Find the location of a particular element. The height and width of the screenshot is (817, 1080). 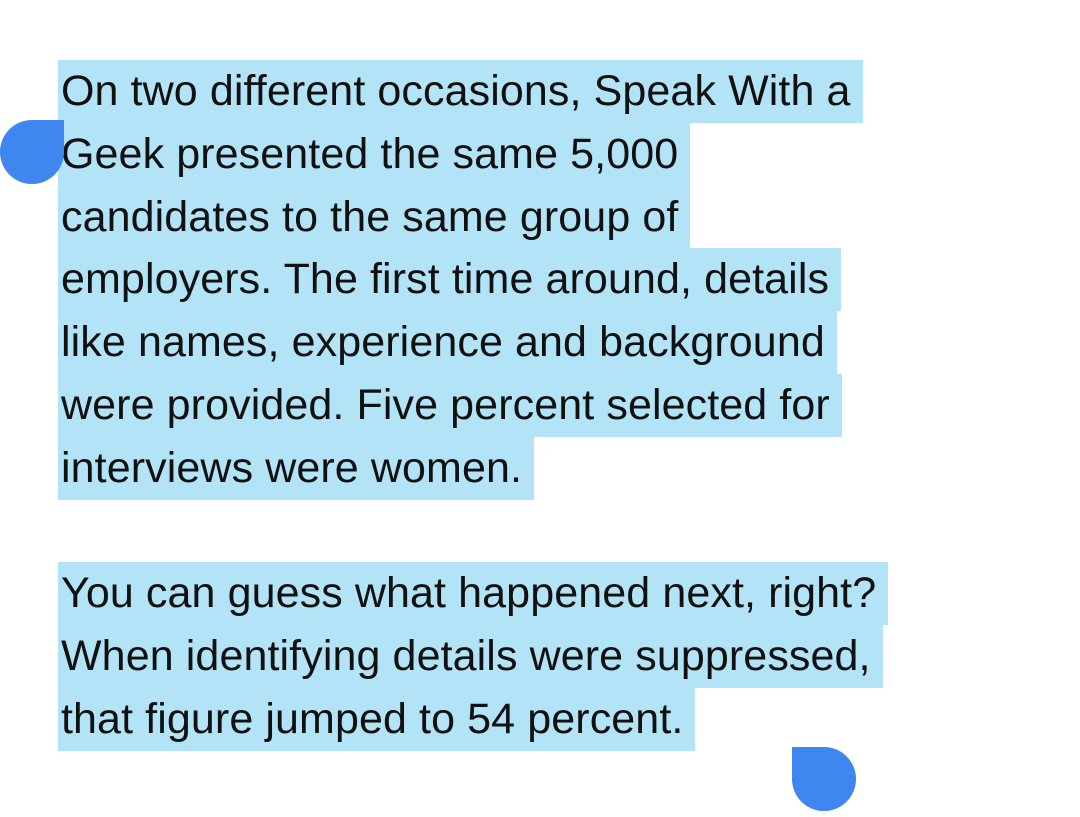

text-line: were provided. Five percent selected for is located at coordinates (558, 405).